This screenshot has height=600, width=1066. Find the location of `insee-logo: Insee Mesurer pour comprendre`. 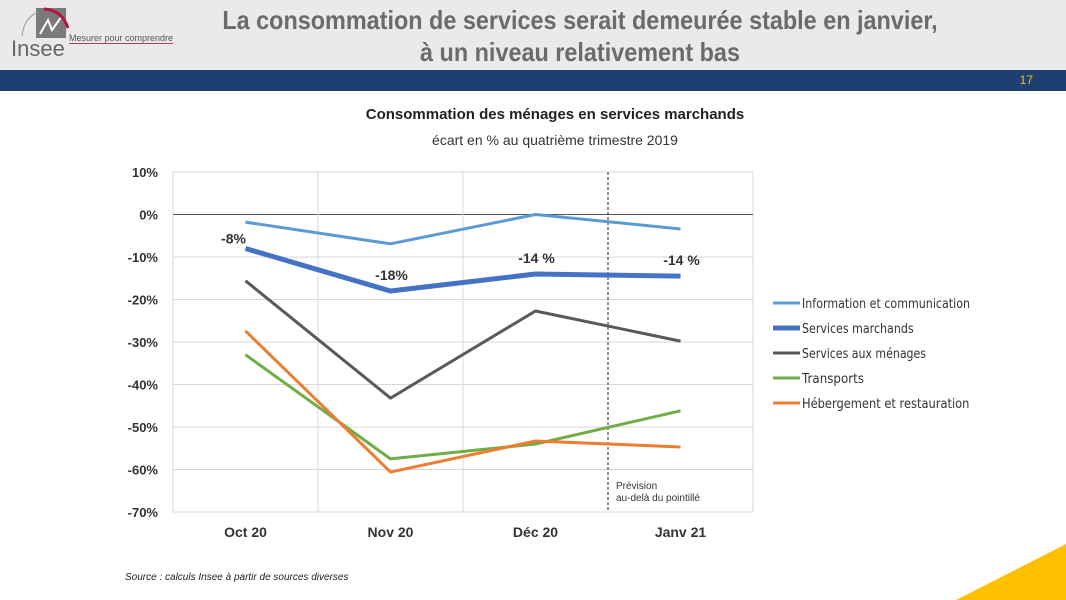

insee-logo: Insee Mesurer pour comprendre is located at coordinates (93, 34).